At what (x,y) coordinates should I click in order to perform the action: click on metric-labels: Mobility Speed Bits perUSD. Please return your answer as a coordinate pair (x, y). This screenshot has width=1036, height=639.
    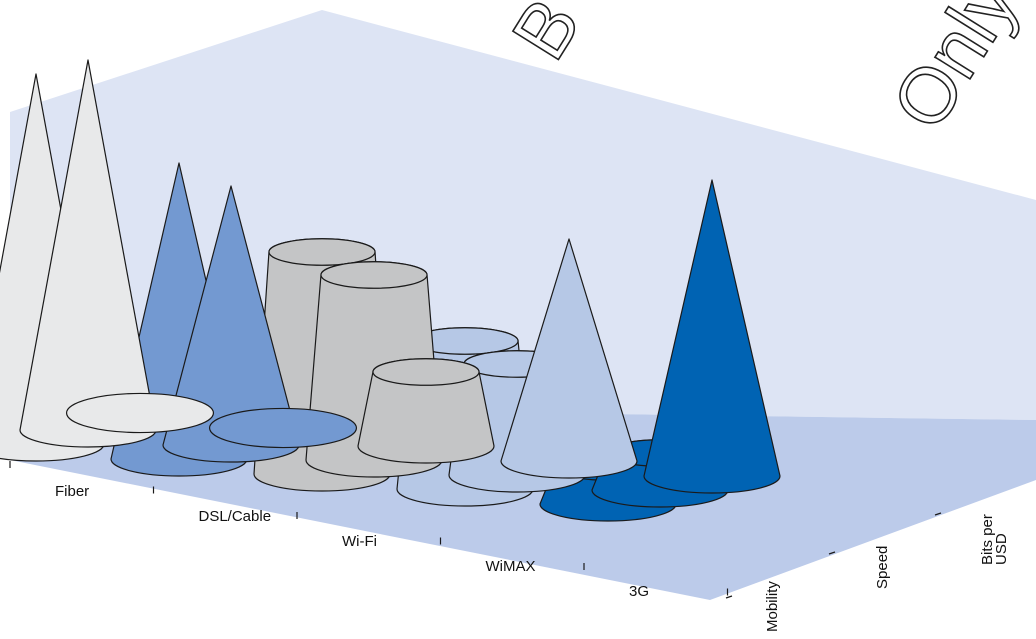
    Looking at the image, I should click on (887, 573).